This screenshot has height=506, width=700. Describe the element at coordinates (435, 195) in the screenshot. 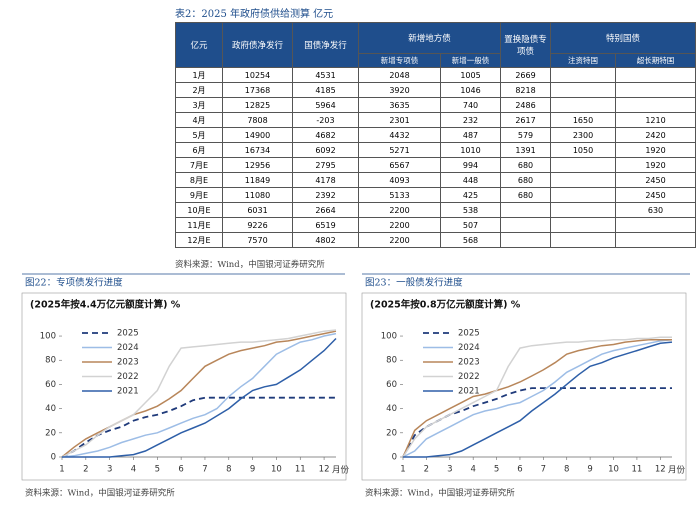

I see `table-row: 9月E 11080 2392 5133 425 680 2450` at that location.